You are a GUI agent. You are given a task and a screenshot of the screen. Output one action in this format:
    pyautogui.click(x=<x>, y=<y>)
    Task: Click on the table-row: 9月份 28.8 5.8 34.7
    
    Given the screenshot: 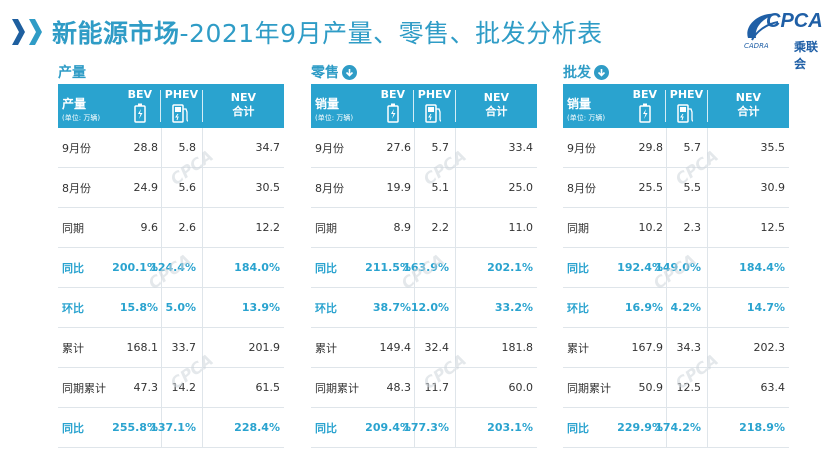 What is the action you would take?
    pyautogui.click(x=171, y=148)
    